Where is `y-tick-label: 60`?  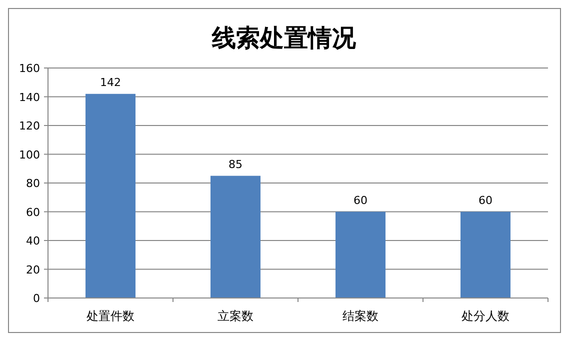
y-tick-label: 60 is located at coordinates (33, 212).